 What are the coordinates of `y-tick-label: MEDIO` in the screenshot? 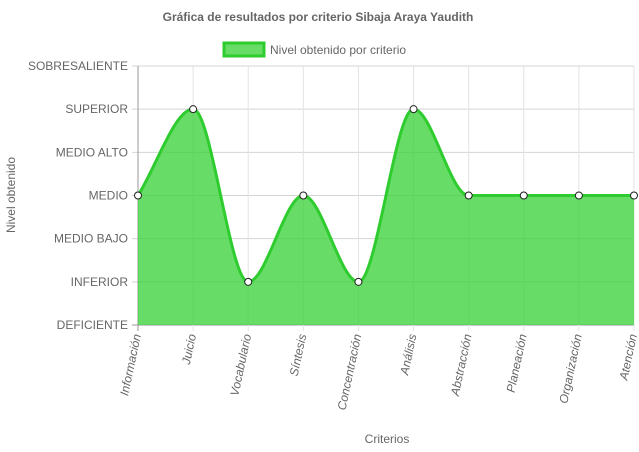 It's located at (108, 196).